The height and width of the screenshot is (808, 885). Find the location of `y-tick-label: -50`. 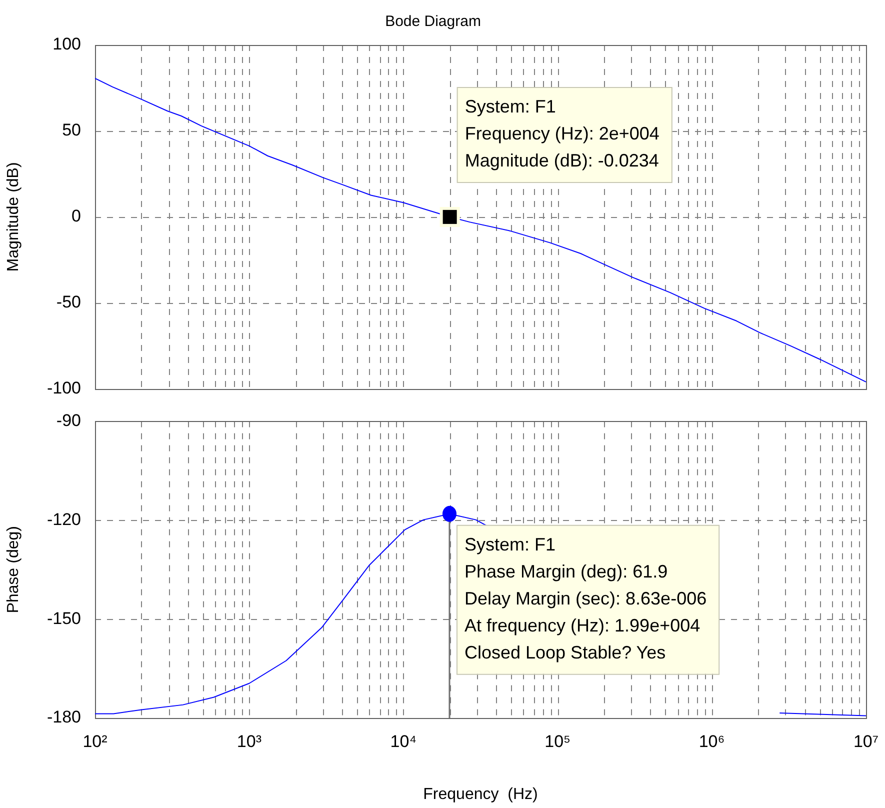

y-tick-label: -50 is located at coordinates (68, 302).